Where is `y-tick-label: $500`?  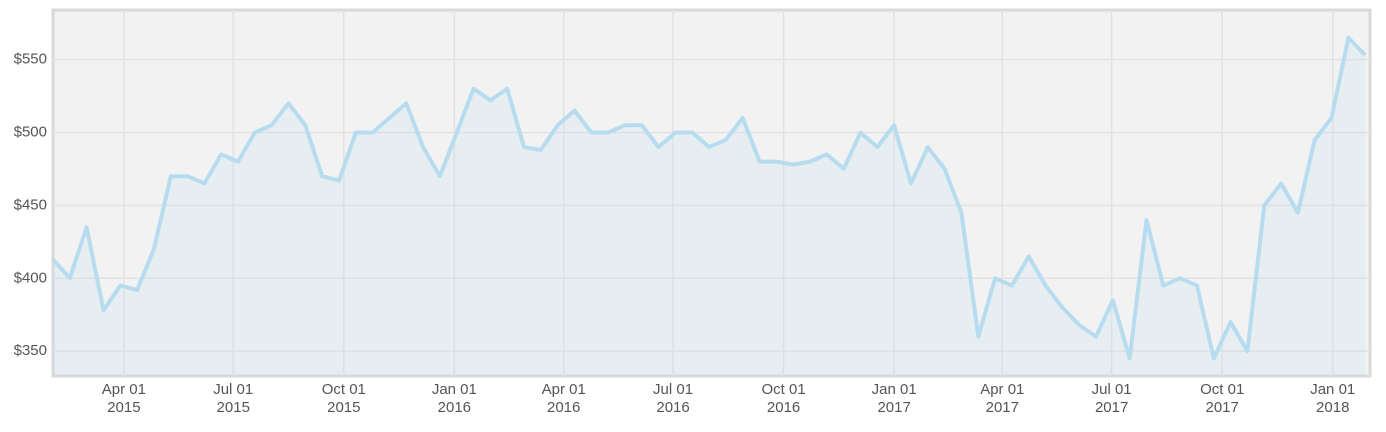 y-tick-label: $500 is located at coordinates (30, 131).